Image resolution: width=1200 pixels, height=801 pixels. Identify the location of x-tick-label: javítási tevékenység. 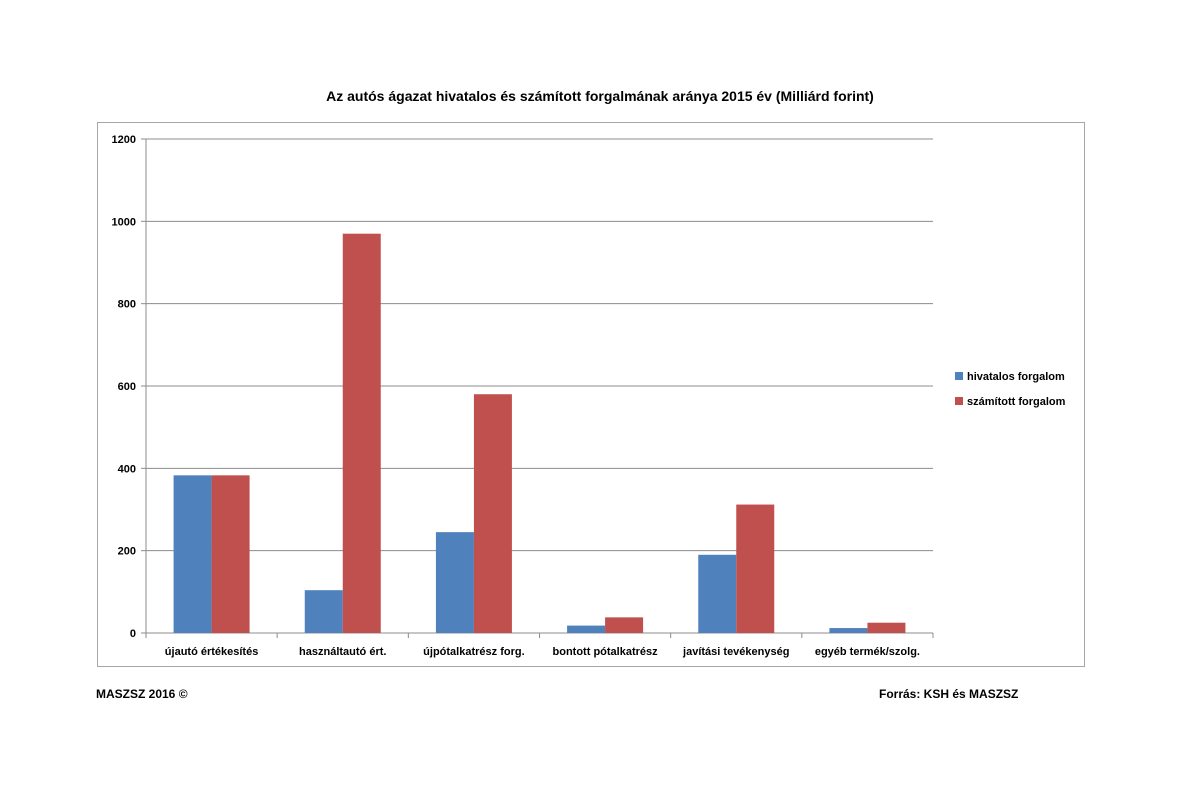
(735, 652).